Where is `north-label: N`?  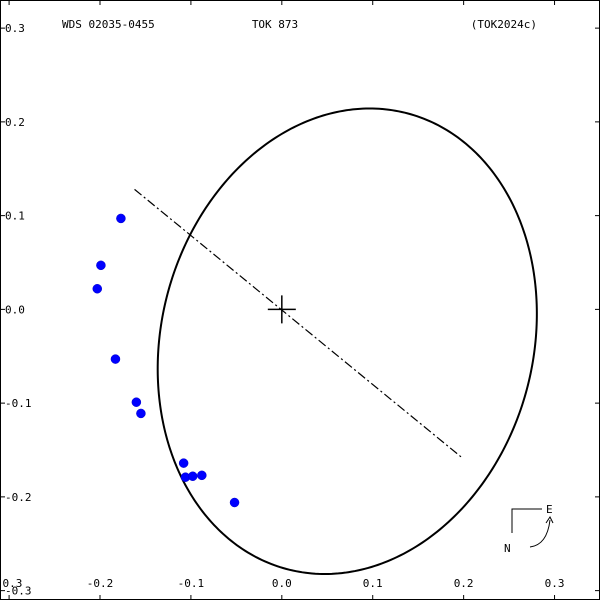
north-label: N is located at coordinates (507, 548).